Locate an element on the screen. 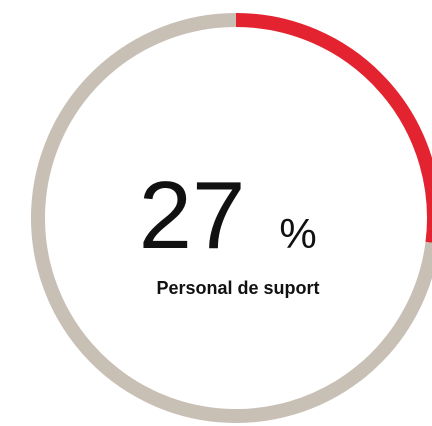 Image resolution: width=432 pixels, height=426 pixels. category-label: Personal de suport is located at coordinates (237, 288).